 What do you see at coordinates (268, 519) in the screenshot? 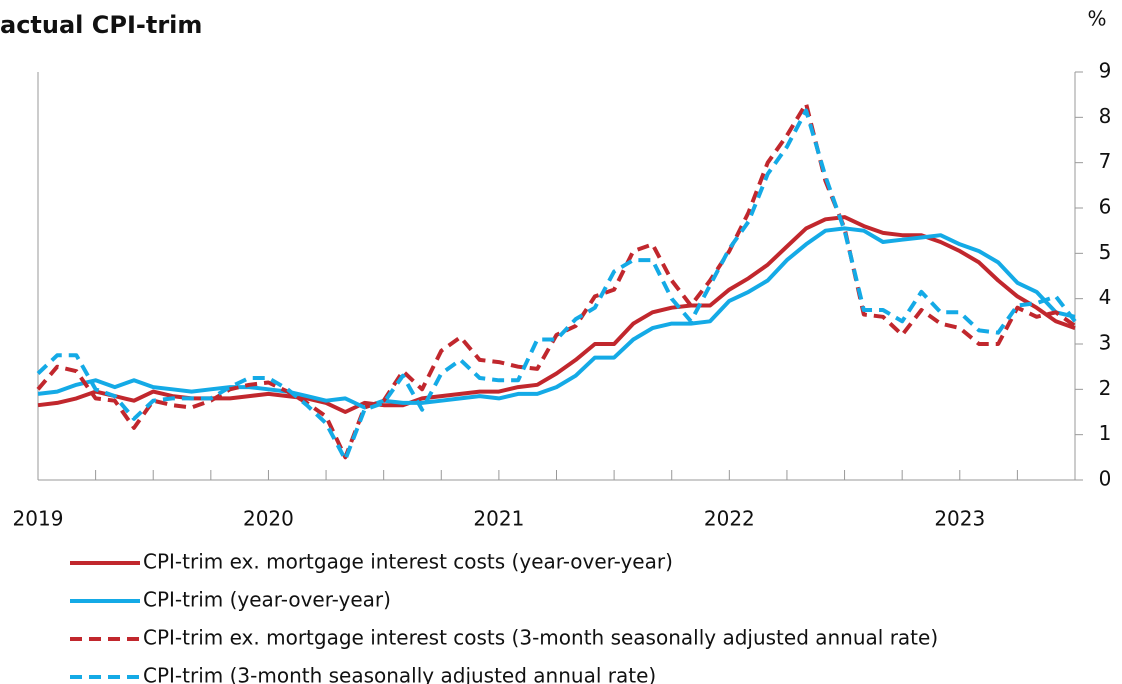
I see `x-tick-label: 2020` at bounding box center [268, 519].